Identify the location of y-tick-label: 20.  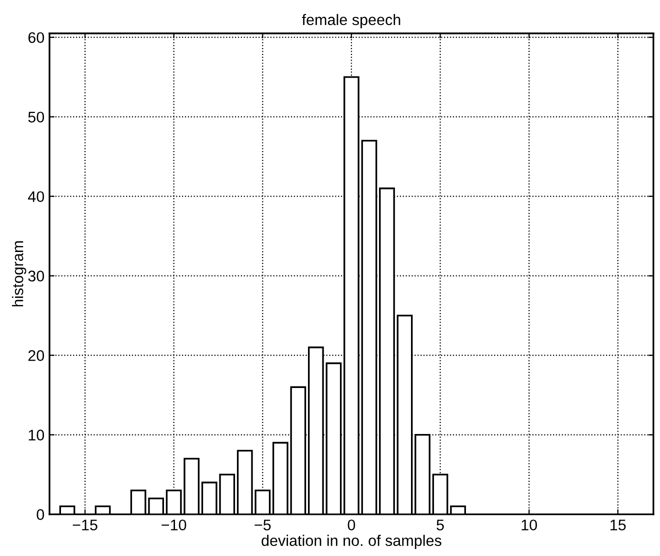
(36, 355).